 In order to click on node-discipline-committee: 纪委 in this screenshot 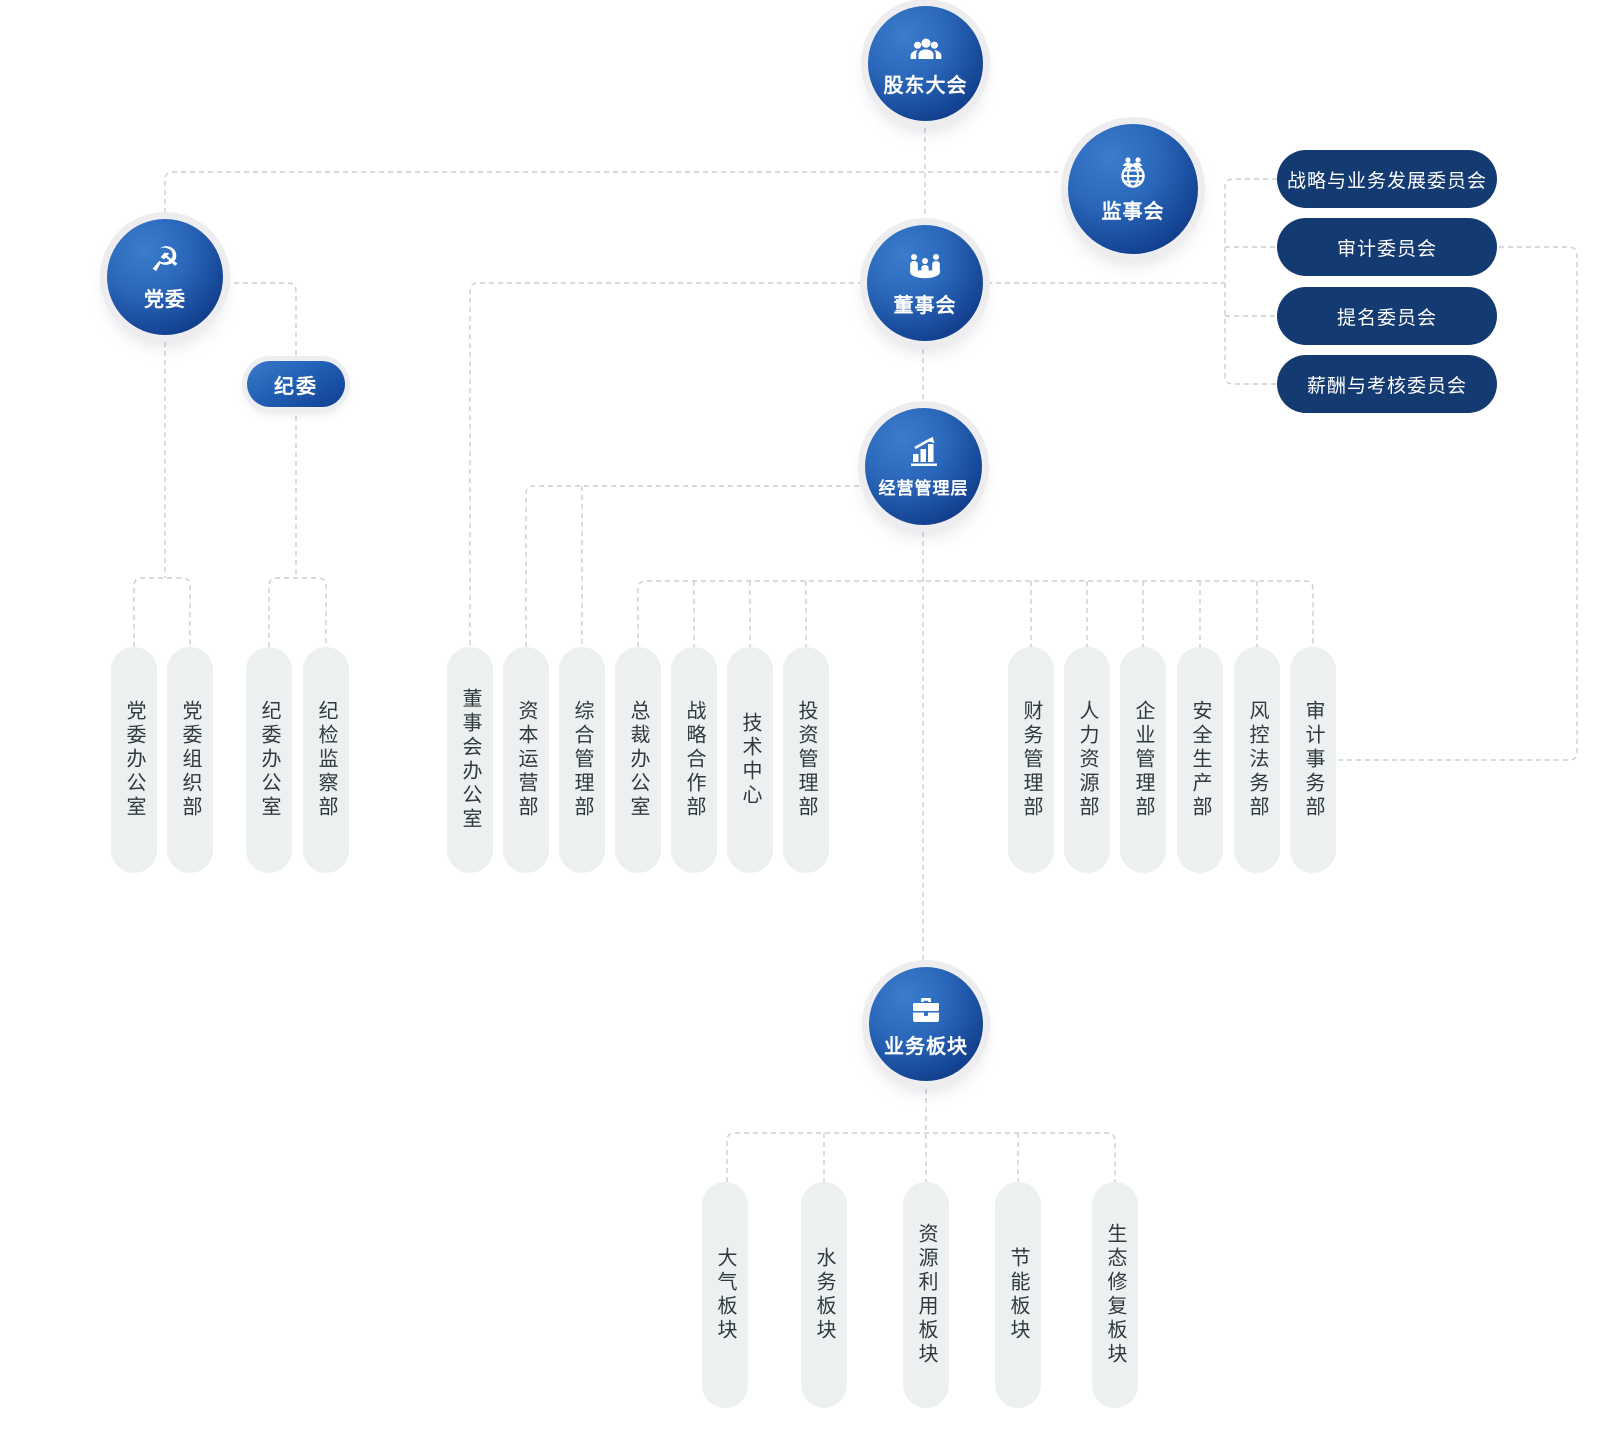, I will do `click(296, 384)`.